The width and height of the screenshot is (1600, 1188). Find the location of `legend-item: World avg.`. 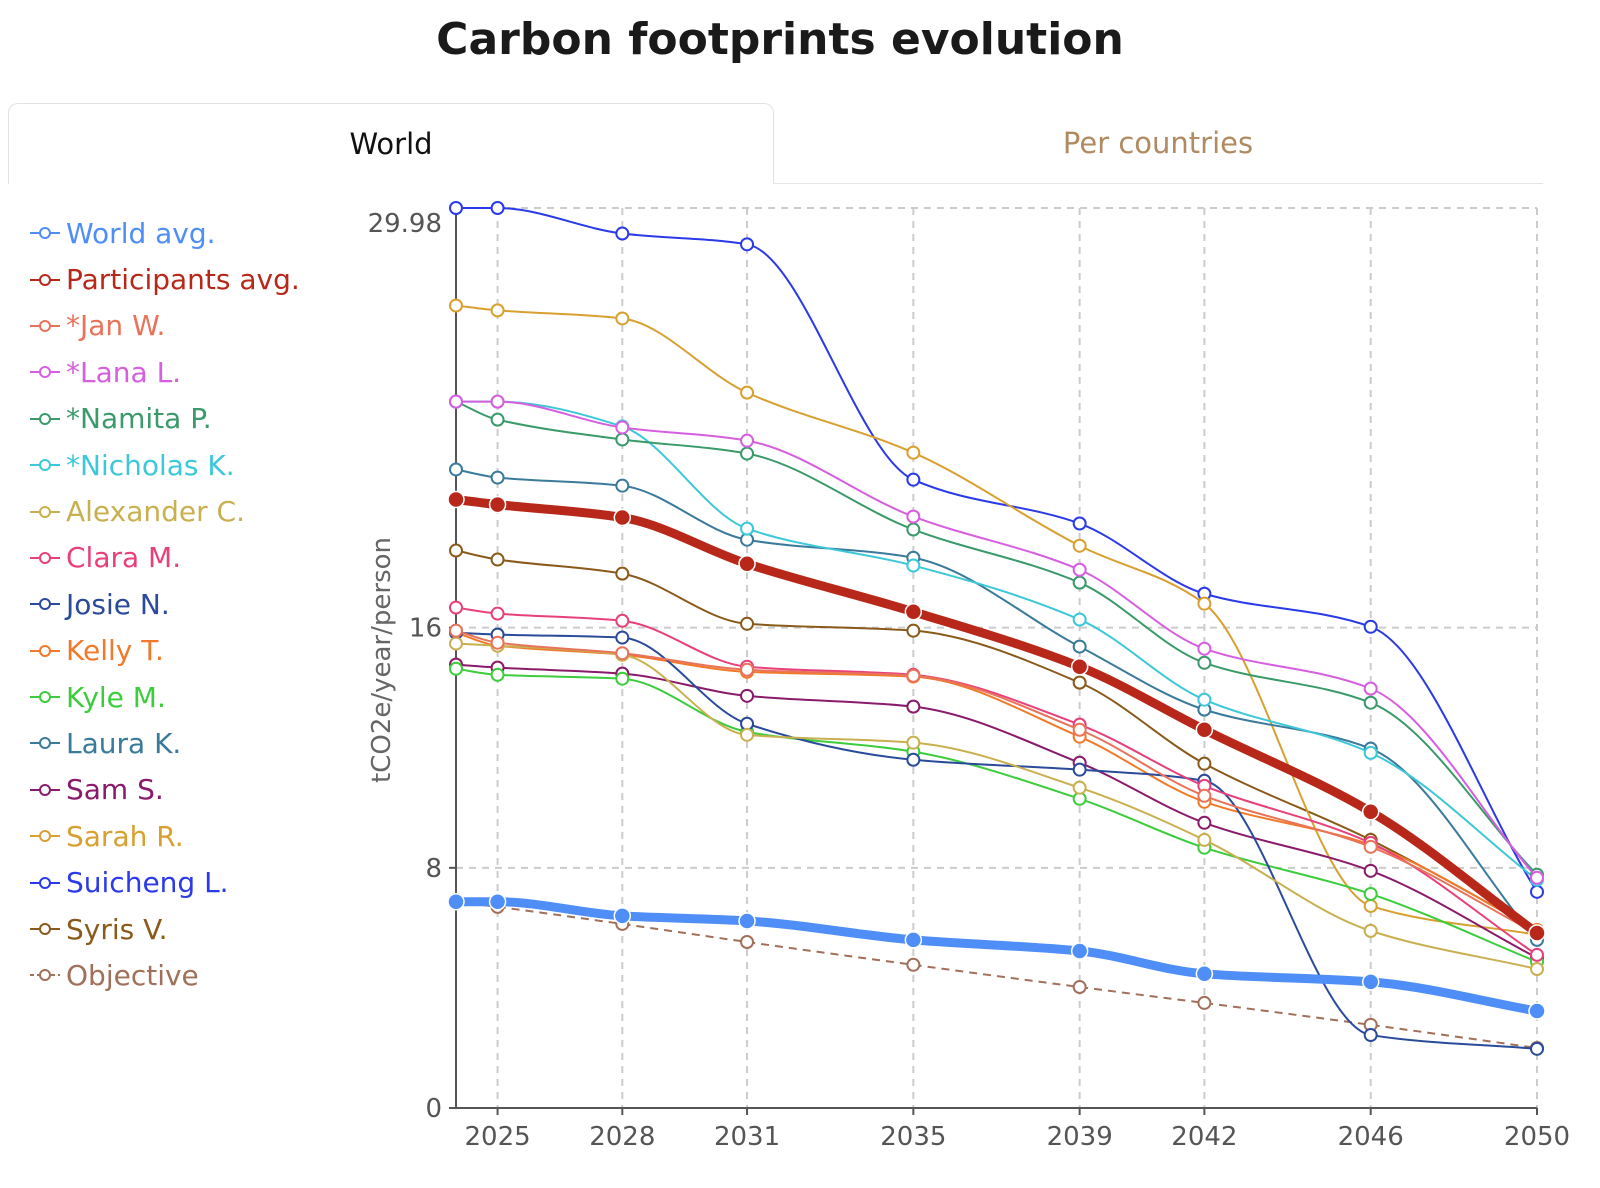

legend-item: World avg. is located at coordinates (165, 233).